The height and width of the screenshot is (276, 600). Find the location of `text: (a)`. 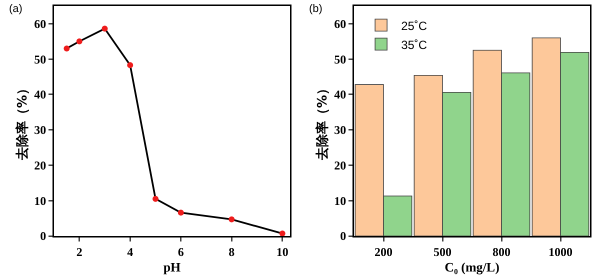

text: (a) is located at coordinates (15, 9).